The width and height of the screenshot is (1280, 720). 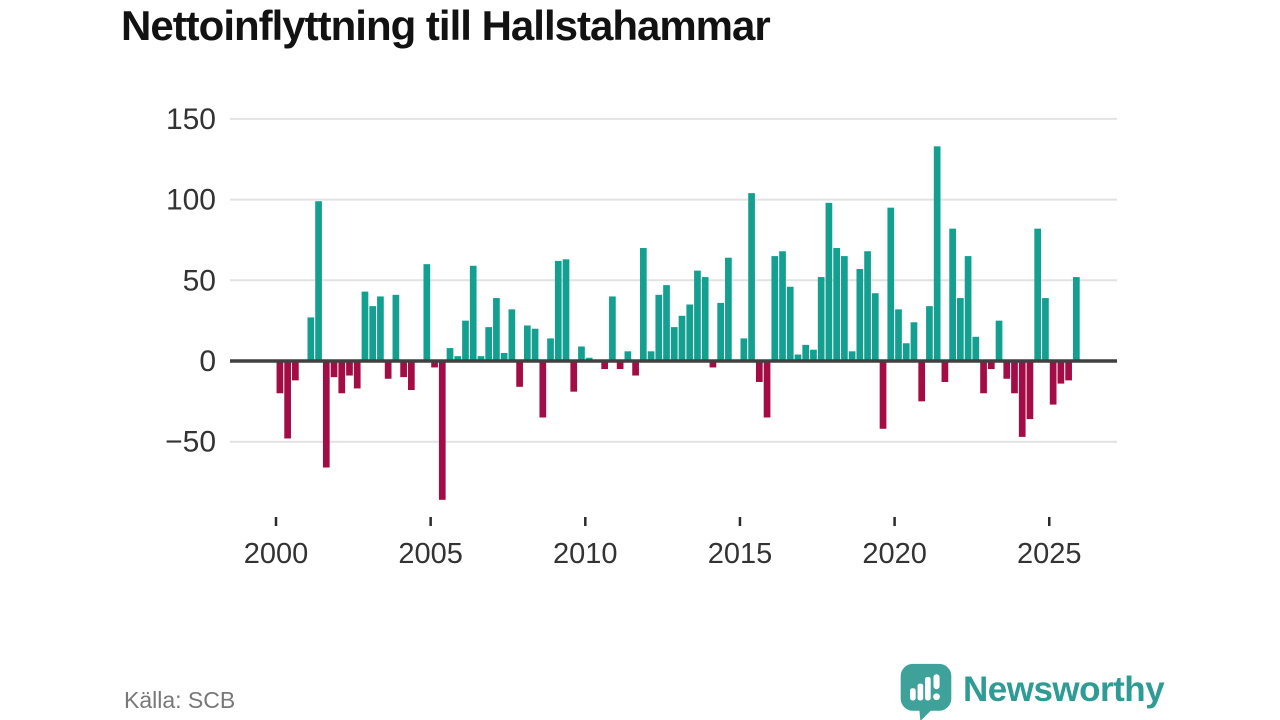 I want to click on newsworthy-logo-icon, so click(x=926, y=691).